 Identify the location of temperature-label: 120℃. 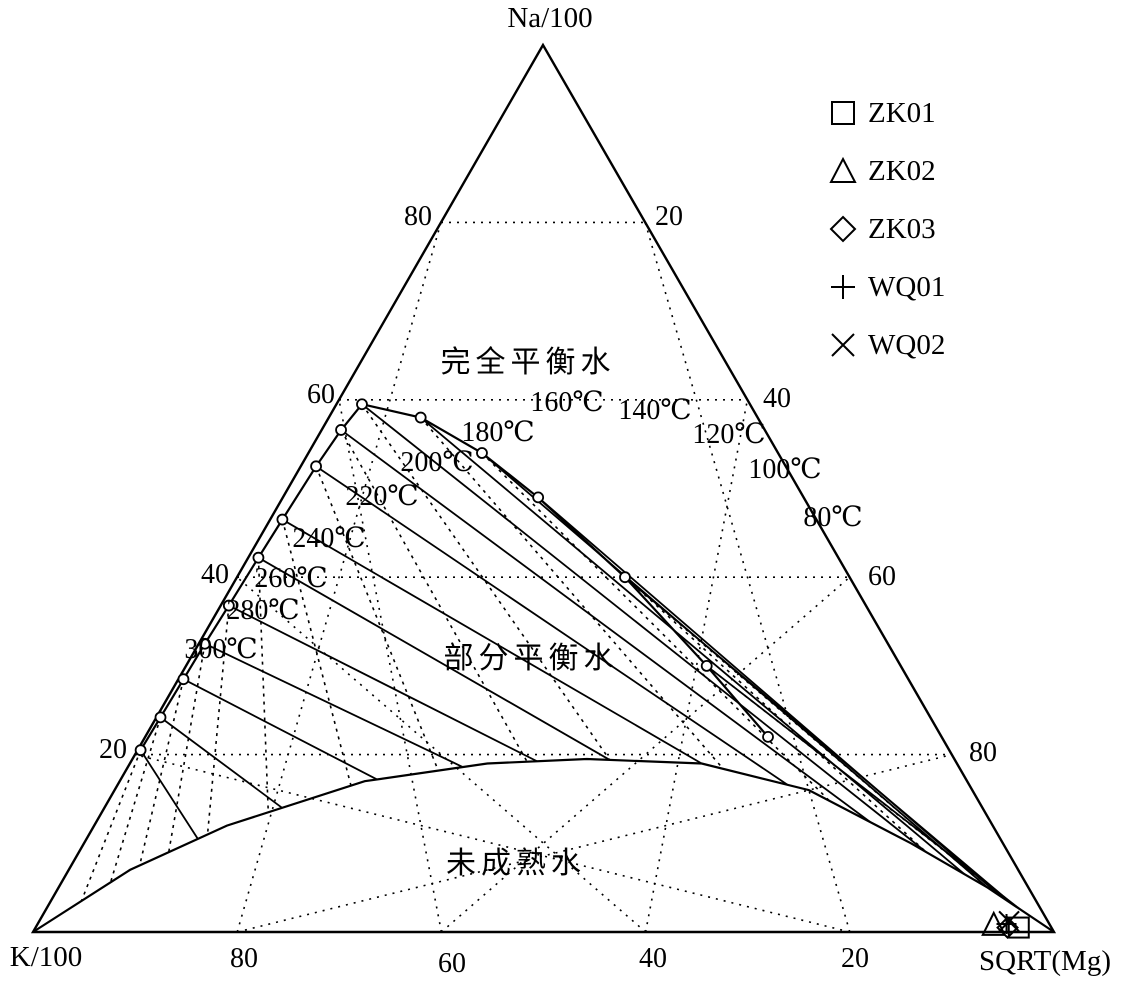
(728, 434).